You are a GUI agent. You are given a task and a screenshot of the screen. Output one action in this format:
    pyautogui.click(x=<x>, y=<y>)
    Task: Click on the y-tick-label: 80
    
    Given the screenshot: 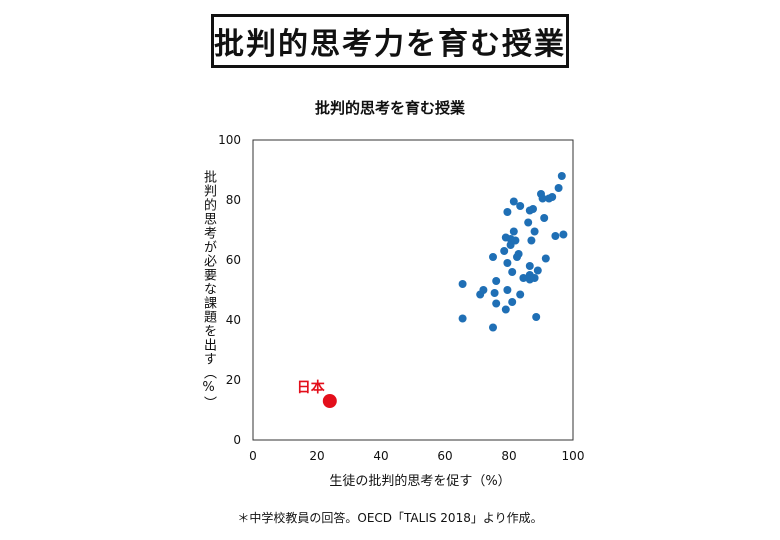 What is the action you would take?
    pyautogui.click(x=233, y=200)
    